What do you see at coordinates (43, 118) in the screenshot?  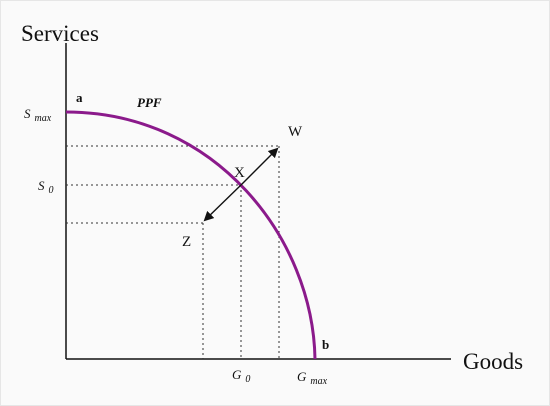 I see `smax-subscript: max` at bounding box center [43, 118].